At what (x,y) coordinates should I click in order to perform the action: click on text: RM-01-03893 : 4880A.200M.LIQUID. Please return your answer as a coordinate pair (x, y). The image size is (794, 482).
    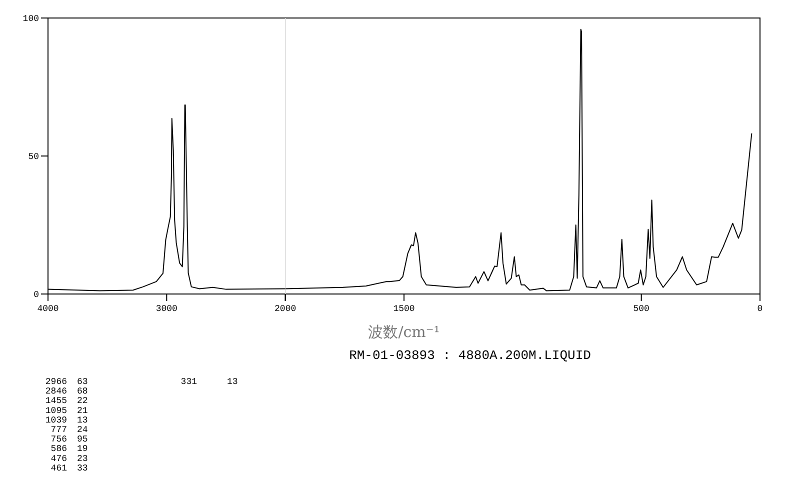
    Looking at the image, I should click on (470, 355).